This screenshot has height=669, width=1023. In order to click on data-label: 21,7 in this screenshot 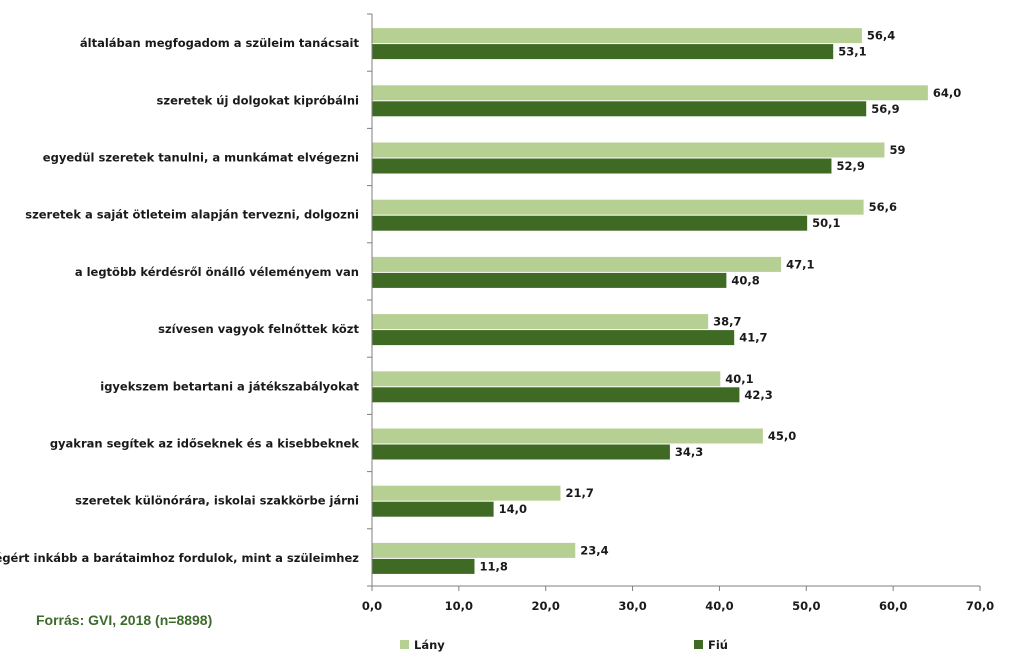, I will do `click(579, 493)`.